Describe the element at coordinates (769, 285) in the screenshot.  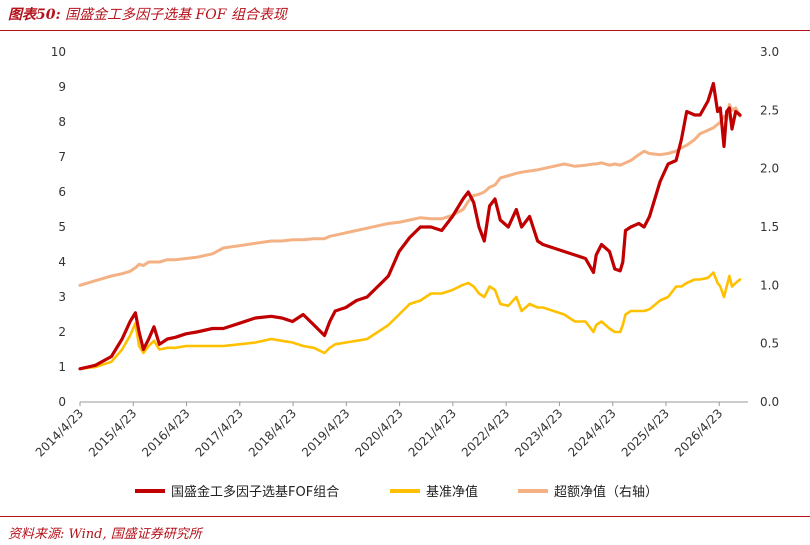
I see `y-right-tick-label: 1.0` at that location.